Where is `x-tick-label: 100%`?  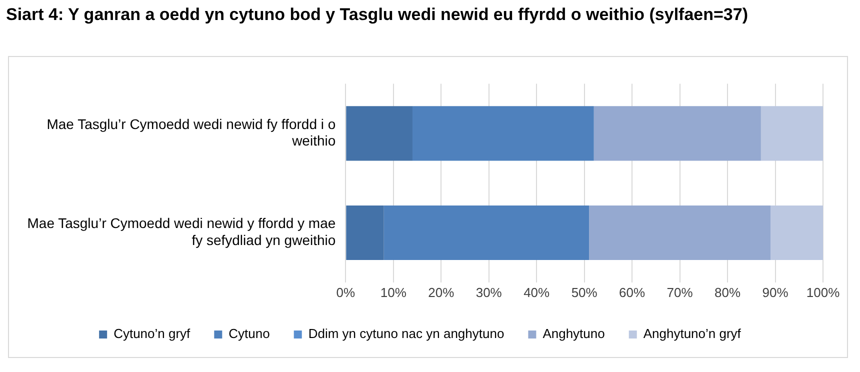 x-tick-label: 100% is located at coordinates (823, 292).